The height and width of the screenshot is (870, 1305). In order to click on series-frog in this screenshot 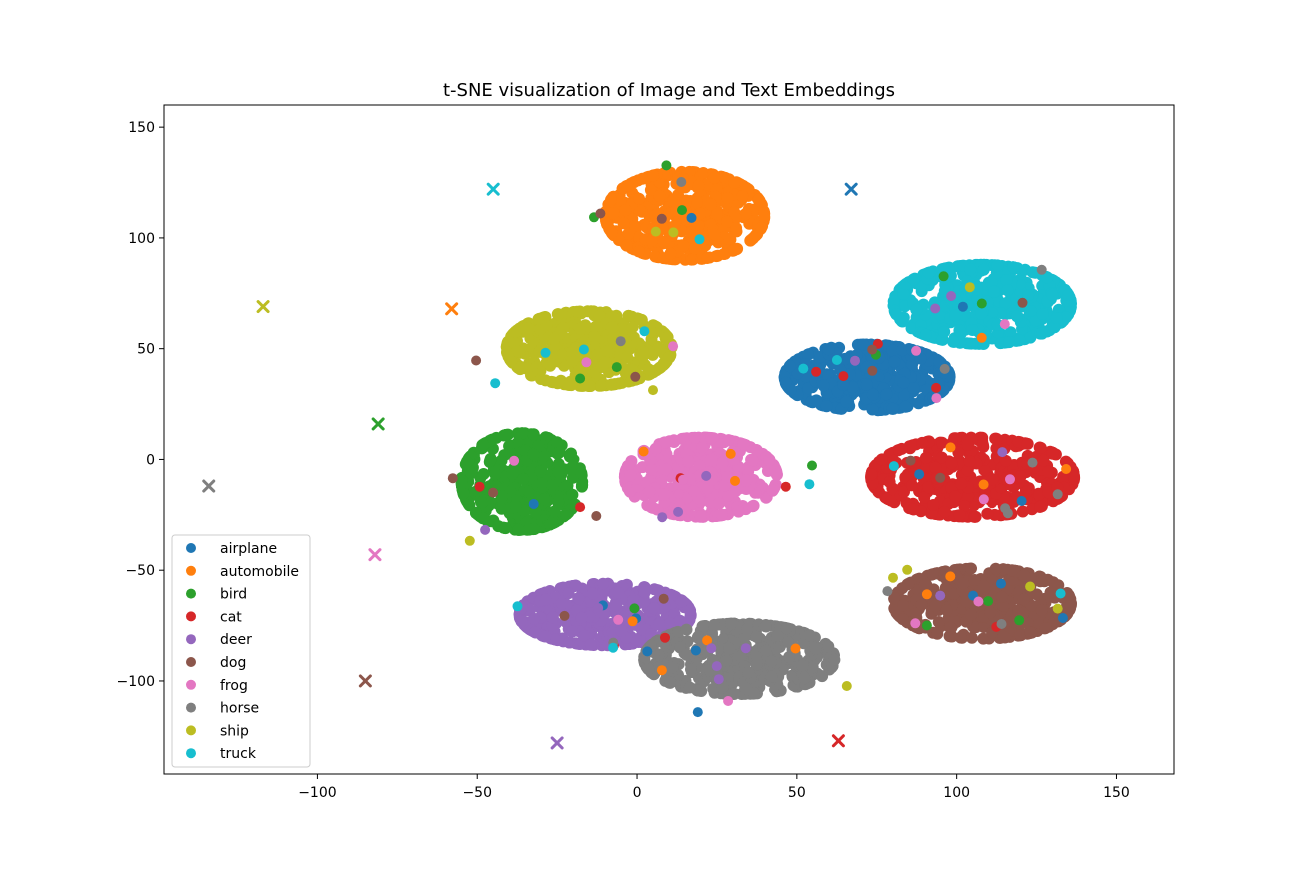, I will do `click(700, 477)`.